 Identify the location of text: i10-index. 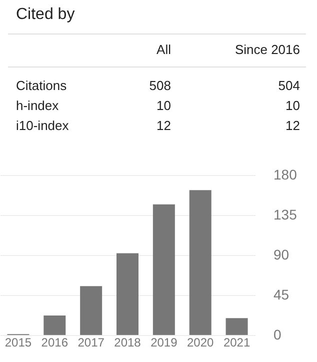
(43, 125).